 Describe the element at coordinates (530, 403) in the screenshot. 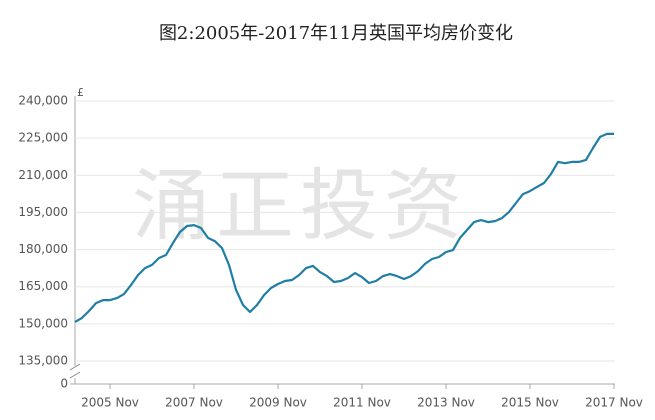

I see `x-tick-label: 2015 Nov` at that location.